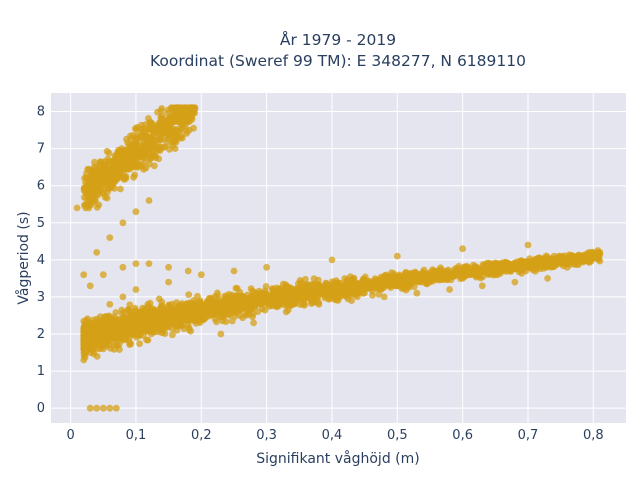 The width and height of the screenshot is (640, 480). What do you see at coordinates (338, 39) in the screenshot?
I see `chart-title-line1: År 1979 - 2019` at bounding box center [338, 39].